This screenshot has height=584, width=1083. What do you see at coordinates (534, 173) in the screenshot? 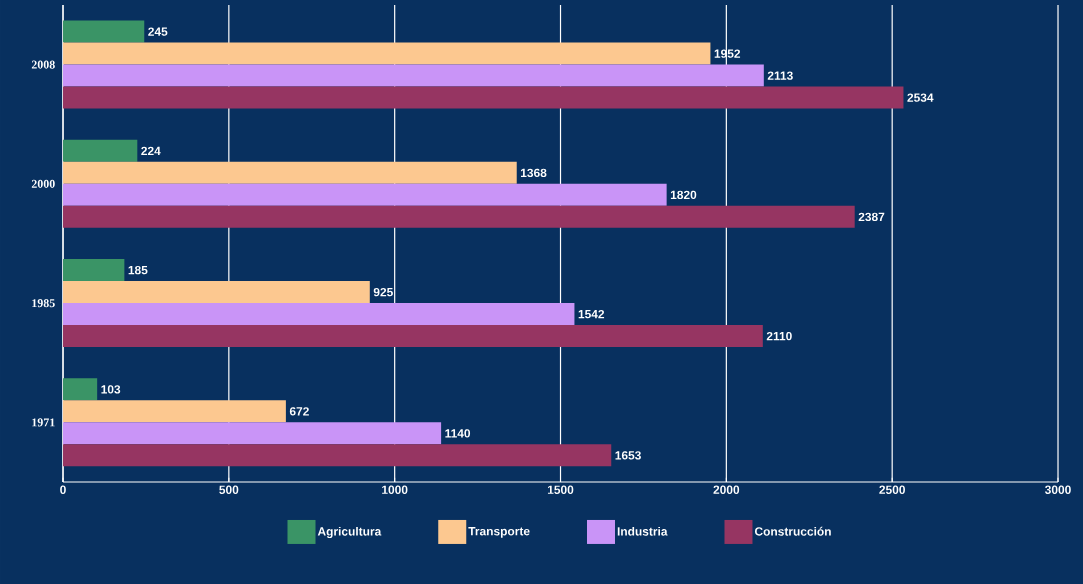
I see `data-label: 1368` at bounding box center [534, 173].